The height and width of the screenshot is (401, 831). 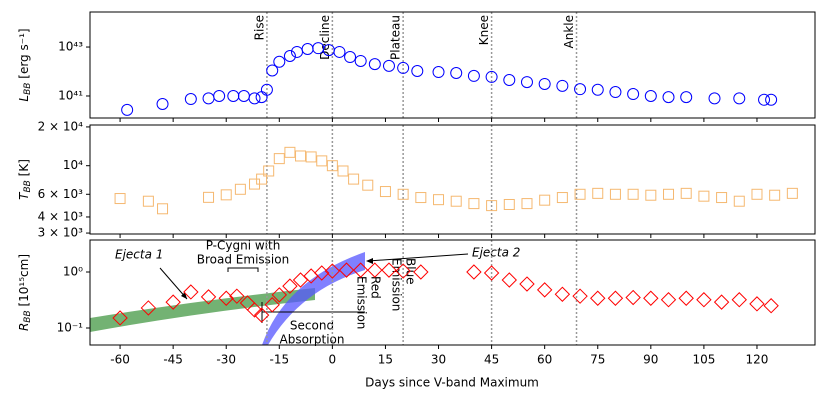 I want to click on x-tick-label: -30, so click(x=226, y=360).